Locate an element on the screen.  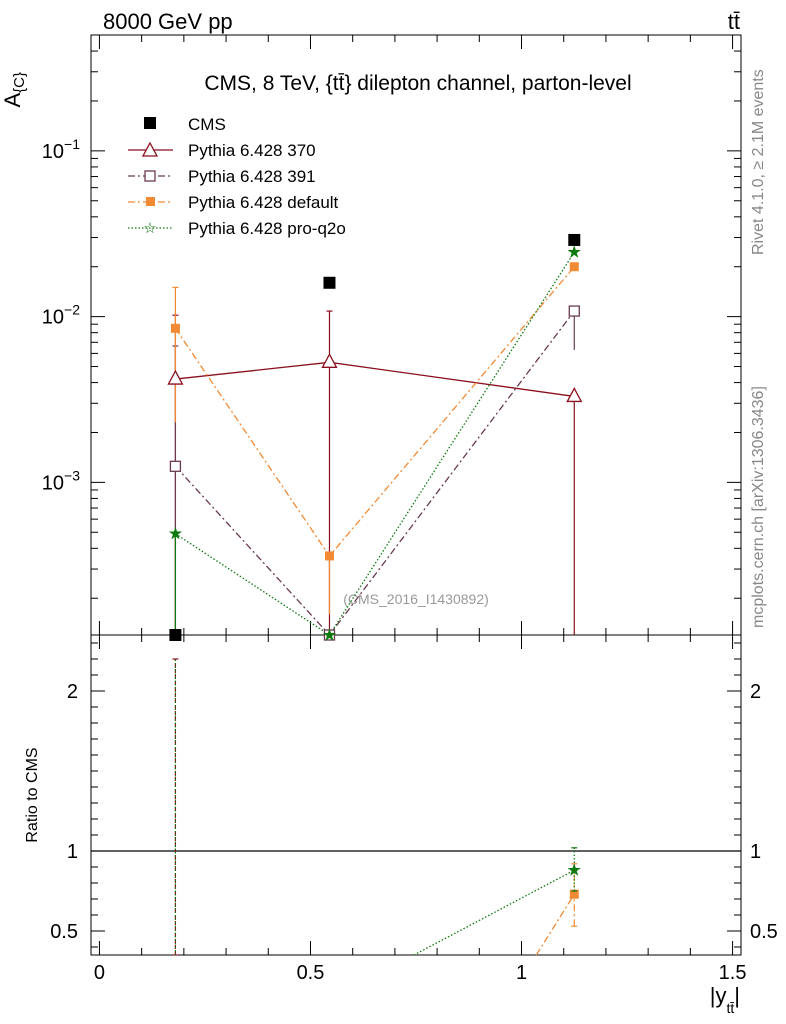
x-tick-label: 0.5 is located at coordinates (311, 973).